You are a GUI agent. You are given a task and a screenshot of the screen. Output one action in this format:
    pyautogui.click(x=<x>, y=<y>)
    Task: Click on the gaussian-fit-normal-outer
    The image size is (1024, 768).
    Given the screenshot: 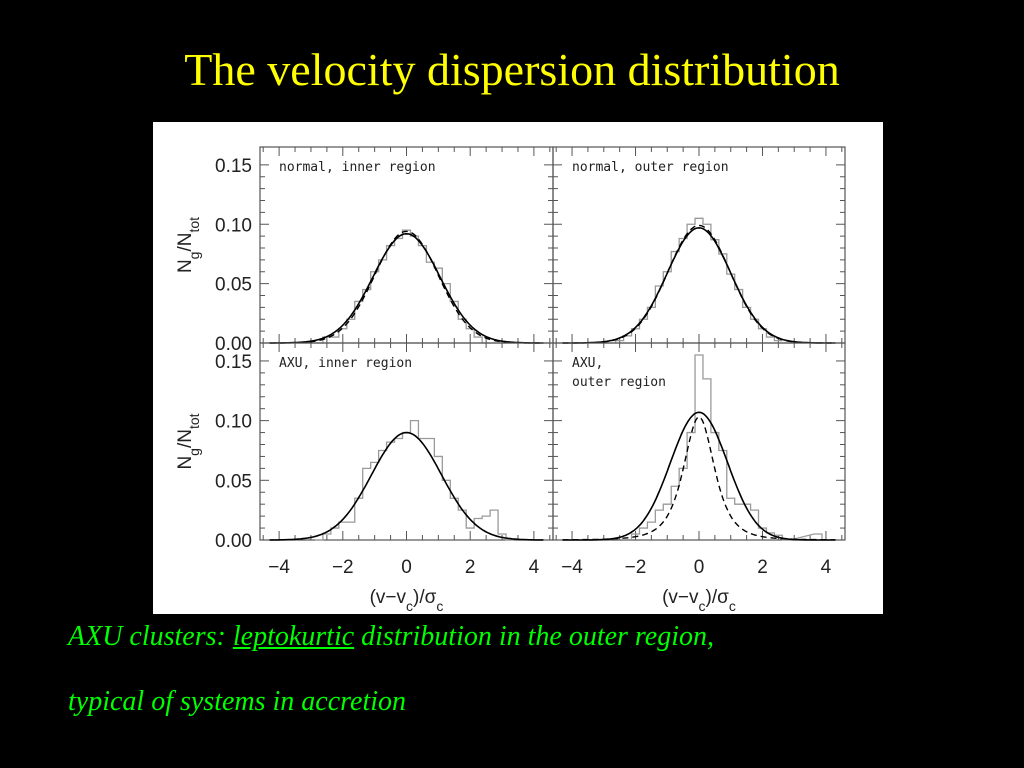 What is the action you would take?
    pyautogui.click(x=699, y=285)
    